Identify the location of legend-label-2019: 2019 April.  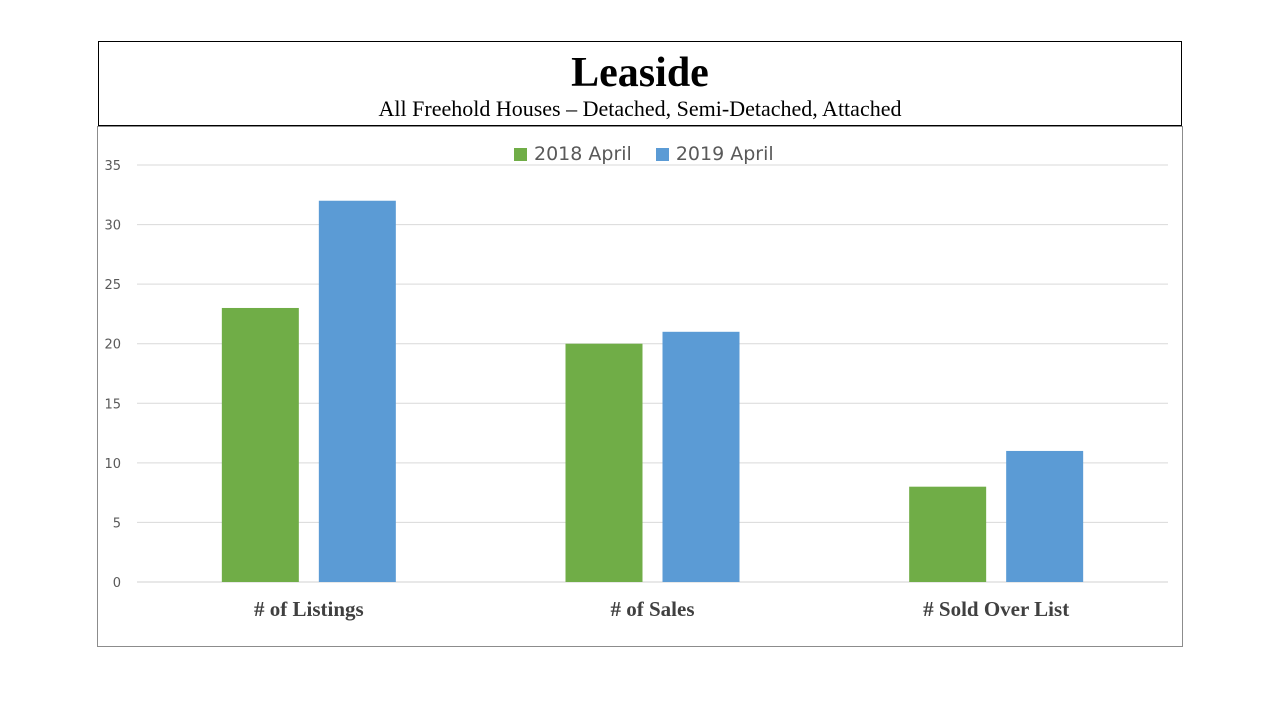
(724, 154).